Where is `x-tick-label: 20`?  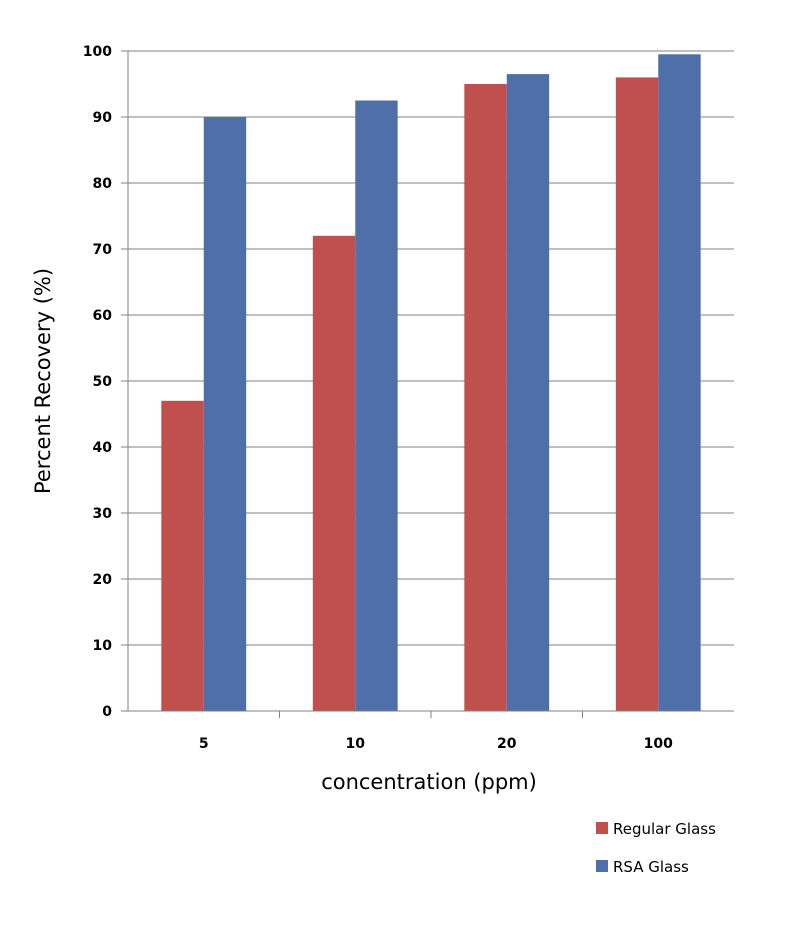
x-tick-label: 20 is located at coordinates (507, 744).